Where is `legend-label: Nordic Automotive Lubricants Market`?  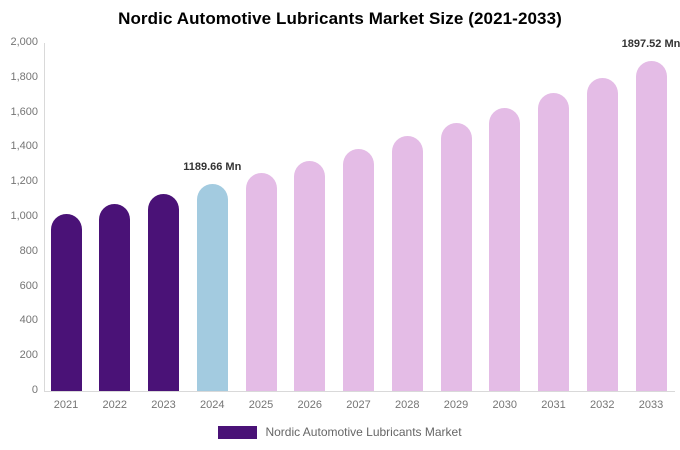 legend-label: Nordic Automotive Lubricants Market is located at coordinates (363, 432).